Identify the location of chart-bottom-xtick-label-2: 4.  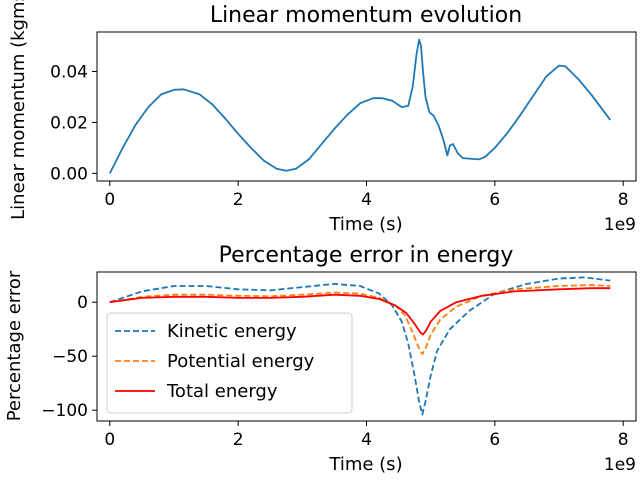
(366, 440).